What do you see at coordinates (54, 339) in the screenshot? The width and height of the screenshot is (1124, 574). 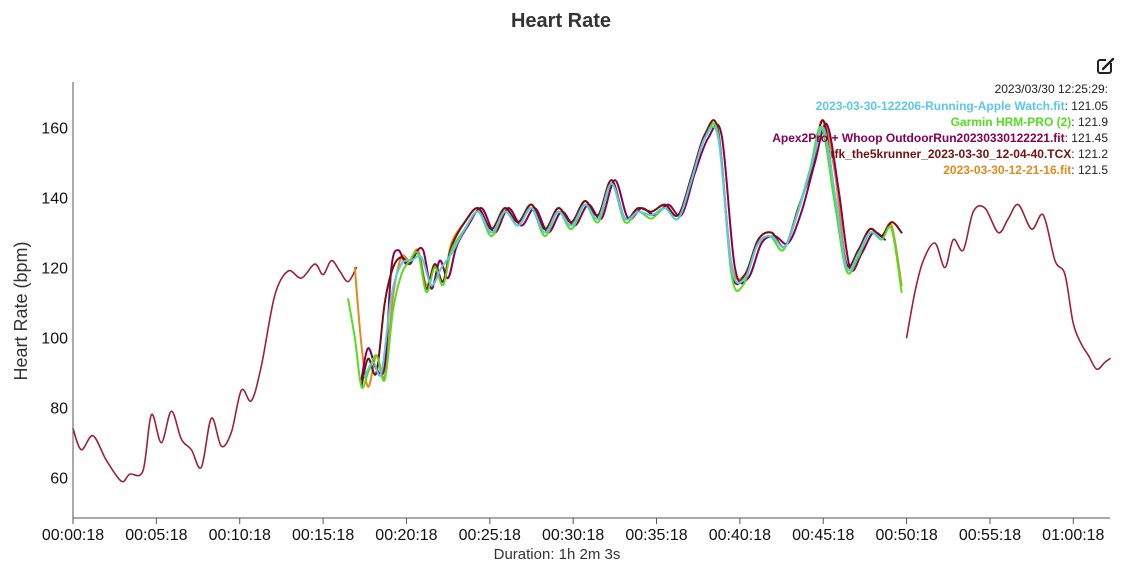 I see `y-tick-label: 100` at bounding box center [54, 339].